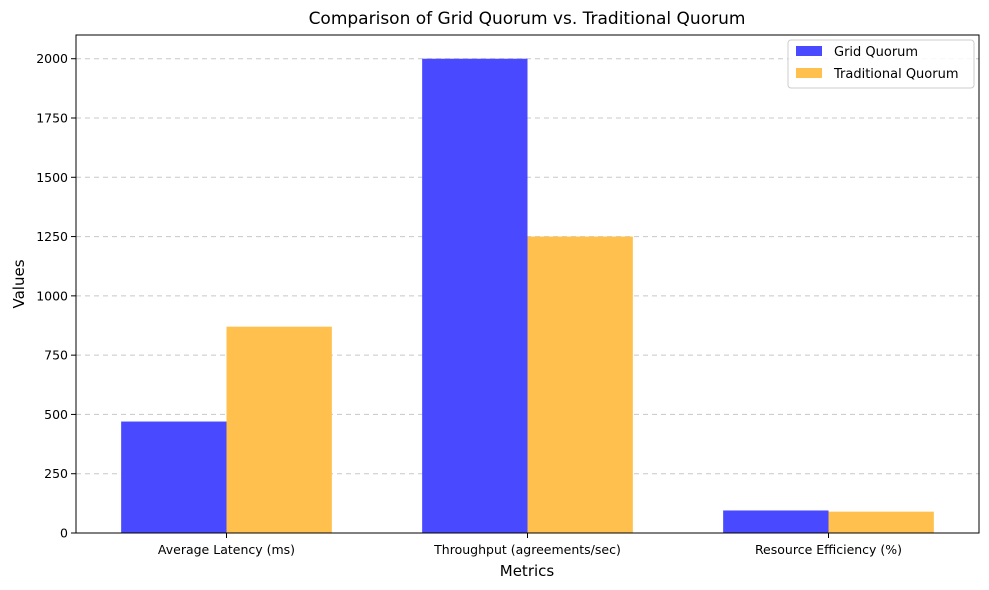 Image resolution: width=989 pixels, height=590 pixels. I want to click on legend-label-grid-quorum: Grid Quorum, so click(876, 52).